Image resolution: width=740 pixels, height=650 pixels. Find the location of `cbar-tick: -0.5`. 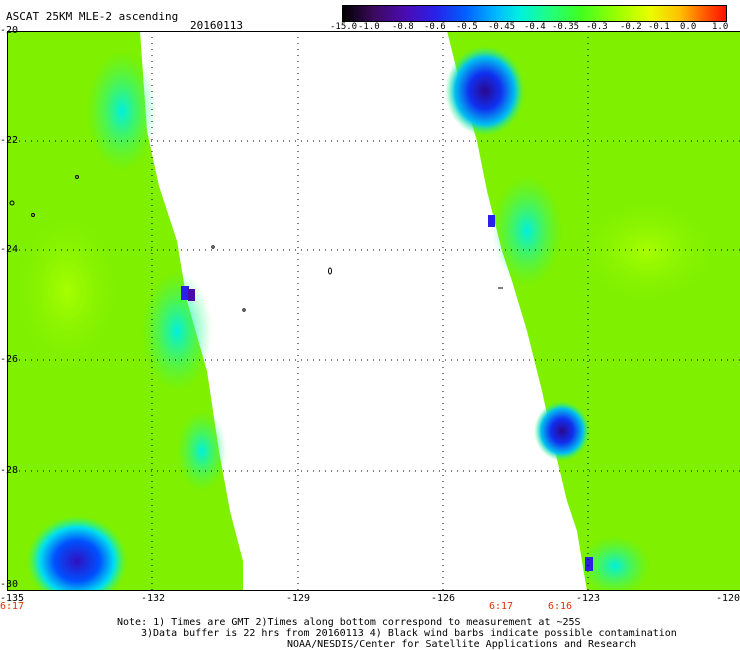

cbar-tick: -0.5 is located at coordinates (467, 27).